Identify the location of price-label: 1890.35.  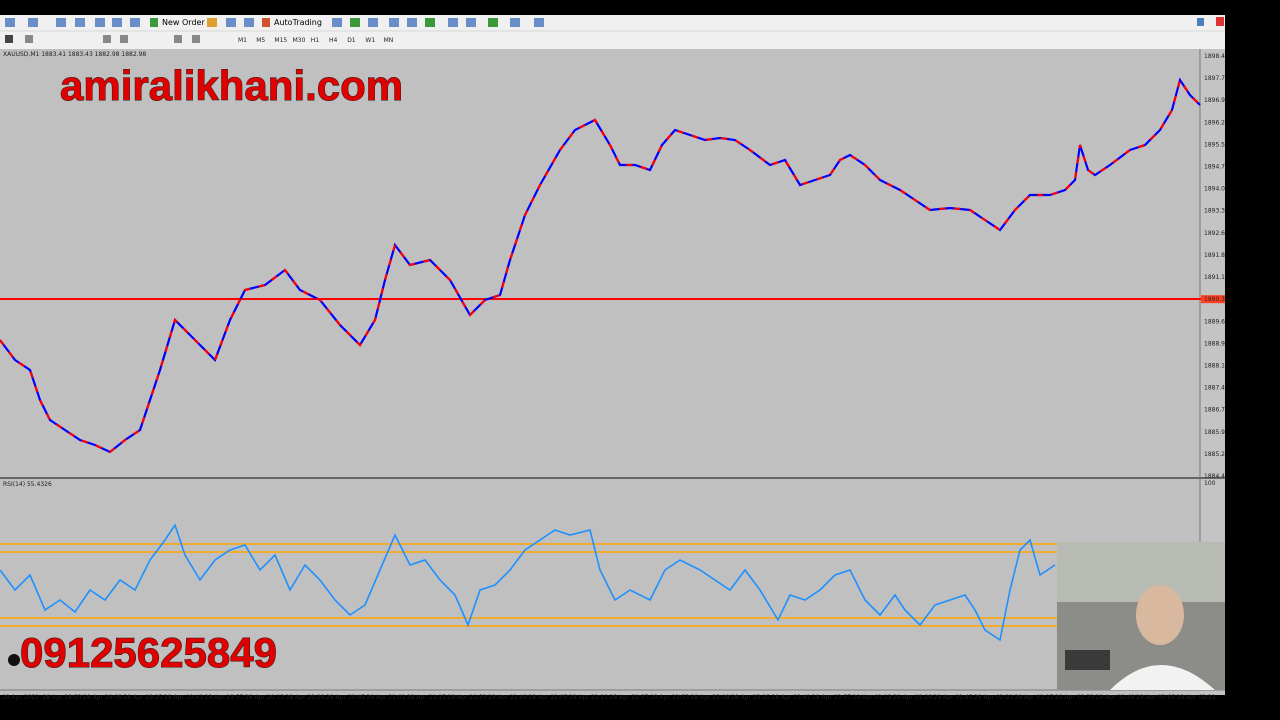
(1216, 299).